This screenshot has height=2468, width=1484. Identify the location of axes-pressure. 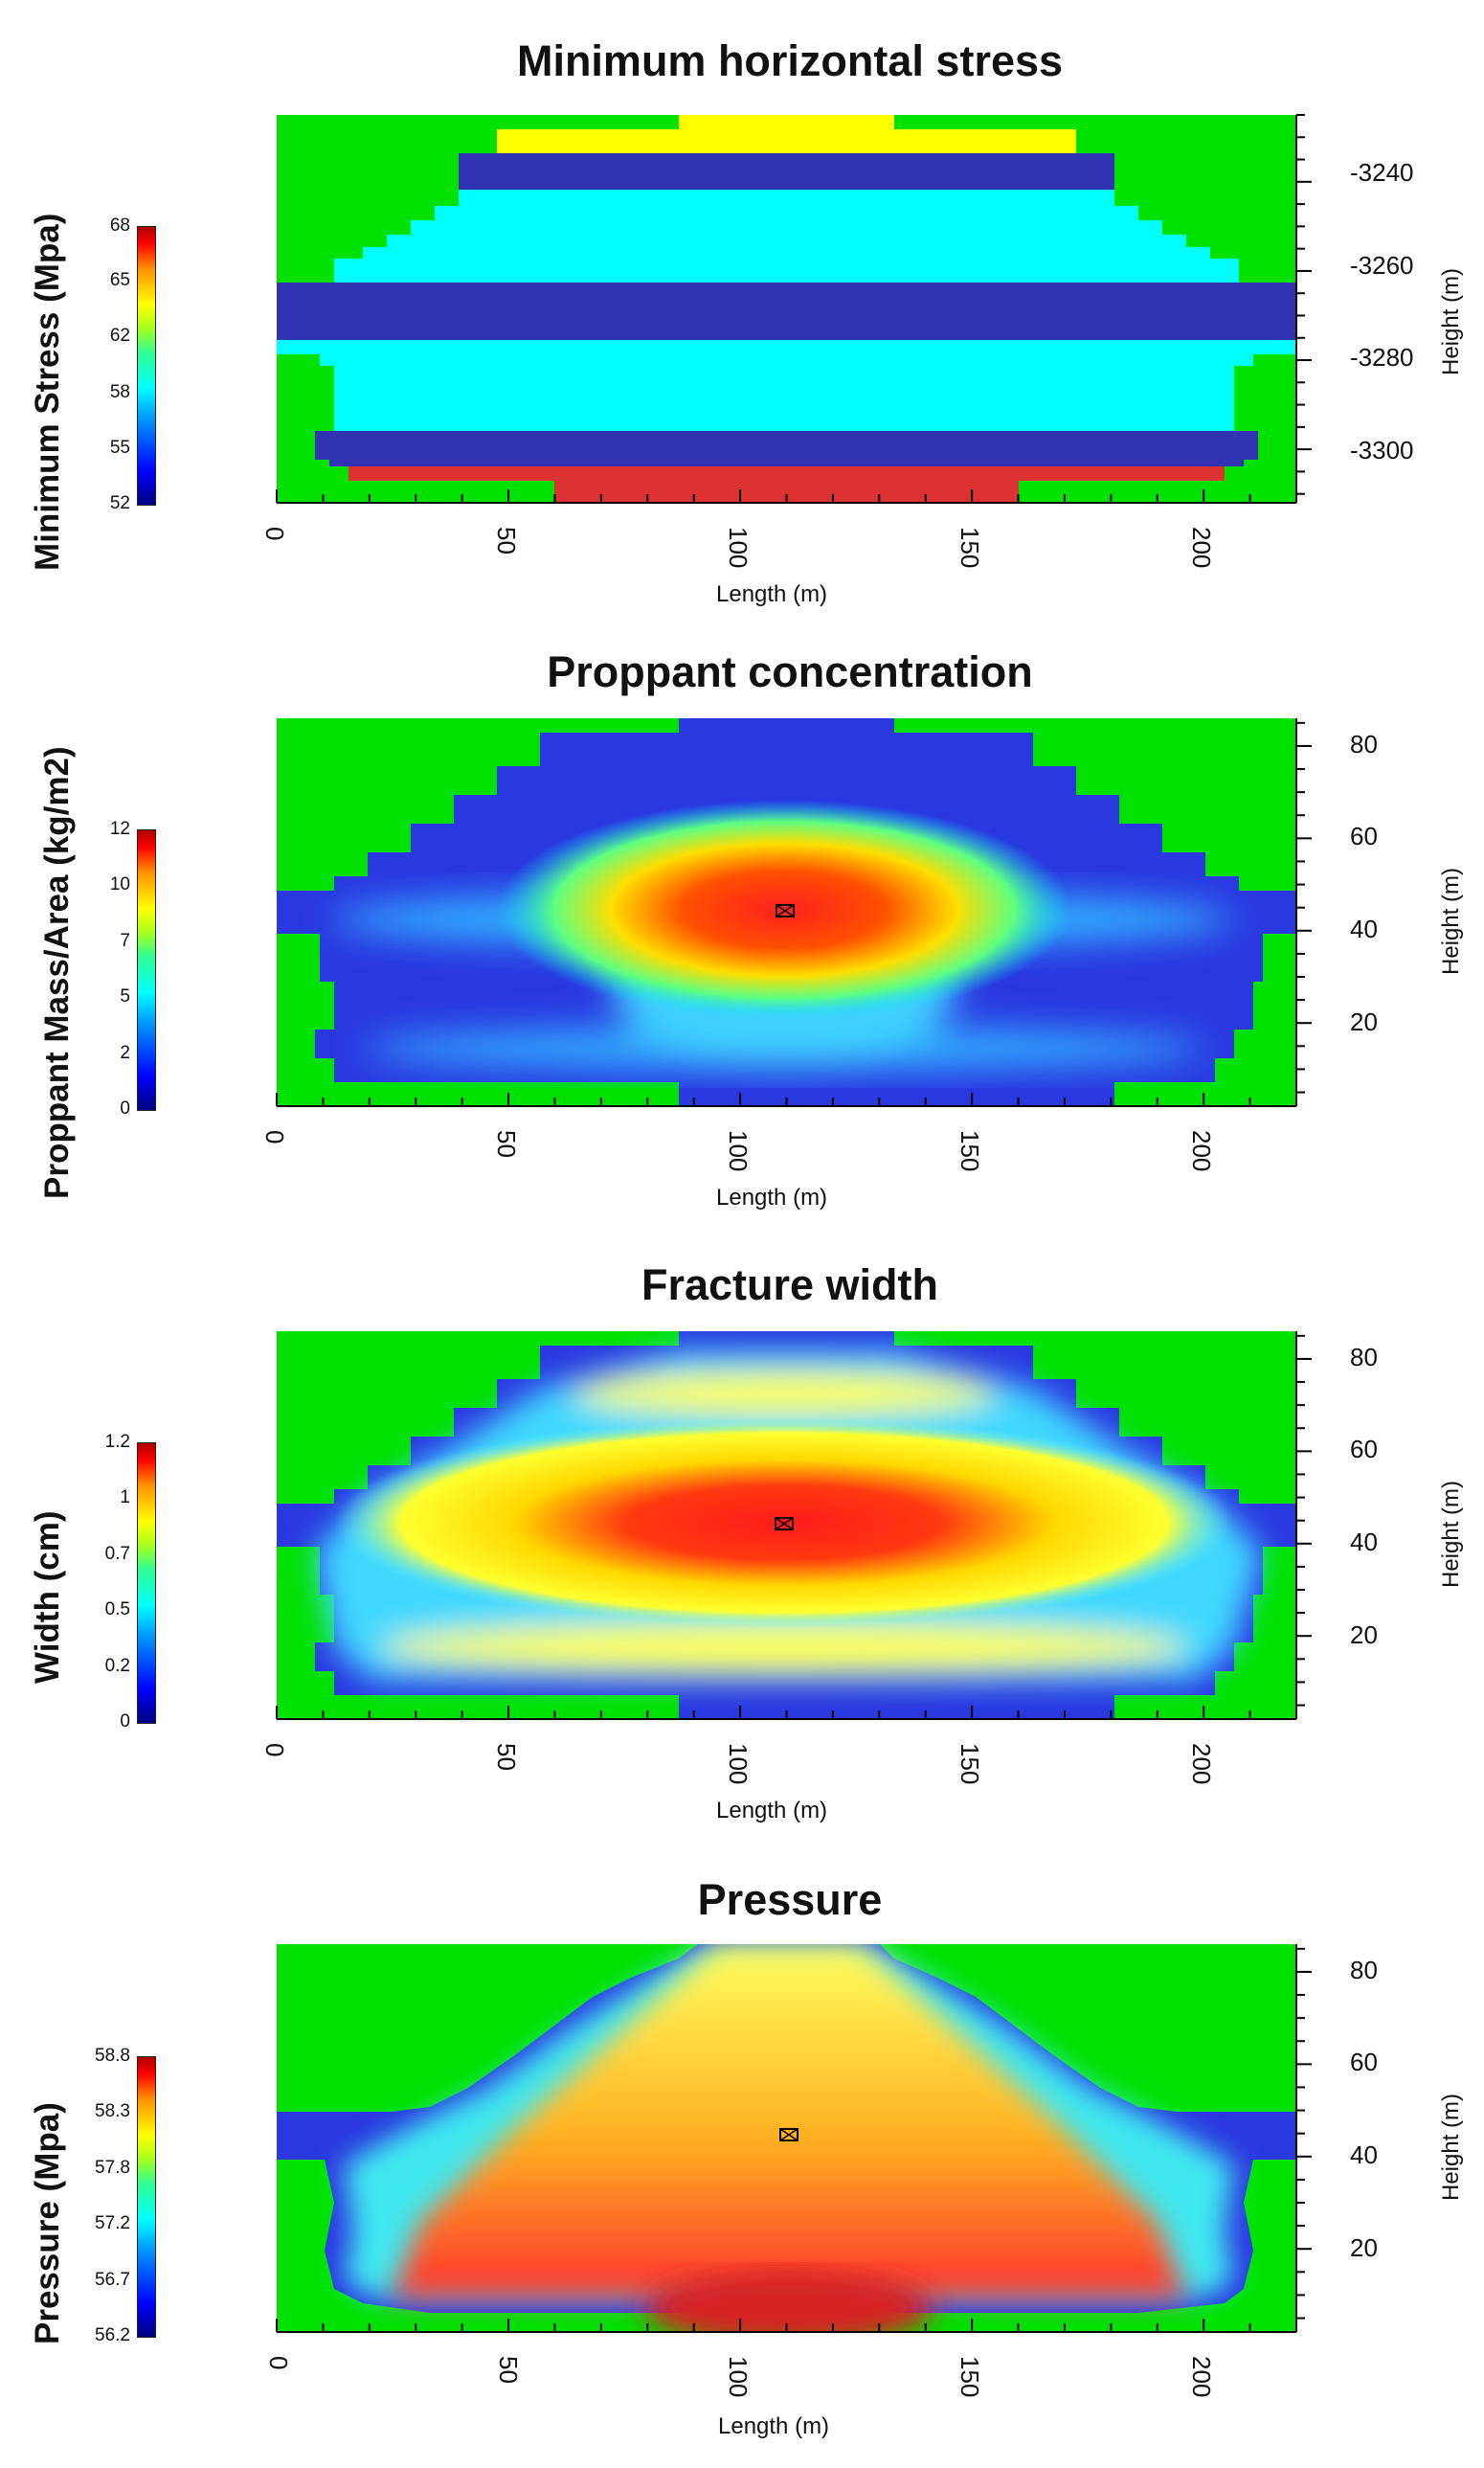
(794, 2138).